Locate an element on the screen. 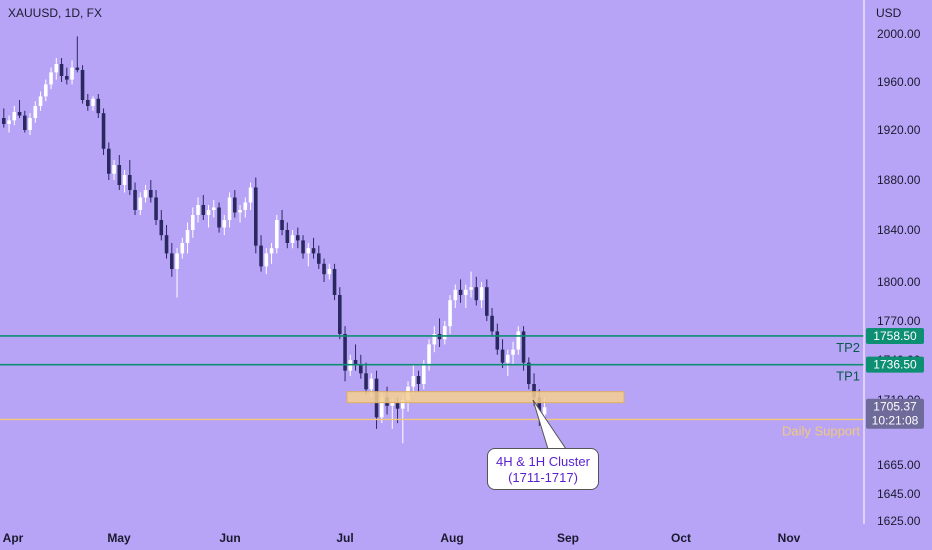 This screenshot has width=932, height=550. y-tick-label: 1770.00 is located at coordinates (899, 321).